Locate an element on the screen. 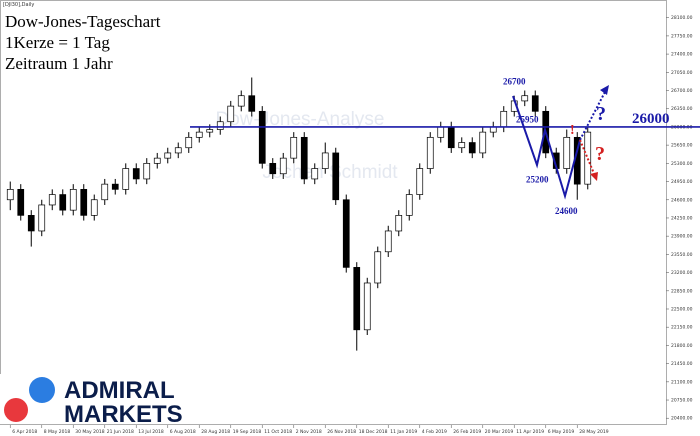  x-tick-label: 2 Nov 2018 is located at coordinates (309, 432).